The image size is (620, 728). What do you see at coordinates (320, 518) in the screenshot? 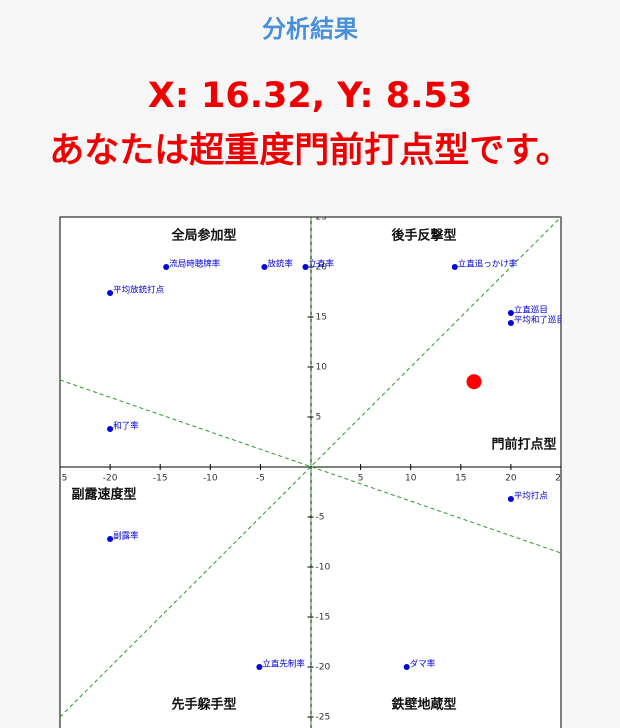
I see `y-tick-label: -5` at bounding box center [320, 518].